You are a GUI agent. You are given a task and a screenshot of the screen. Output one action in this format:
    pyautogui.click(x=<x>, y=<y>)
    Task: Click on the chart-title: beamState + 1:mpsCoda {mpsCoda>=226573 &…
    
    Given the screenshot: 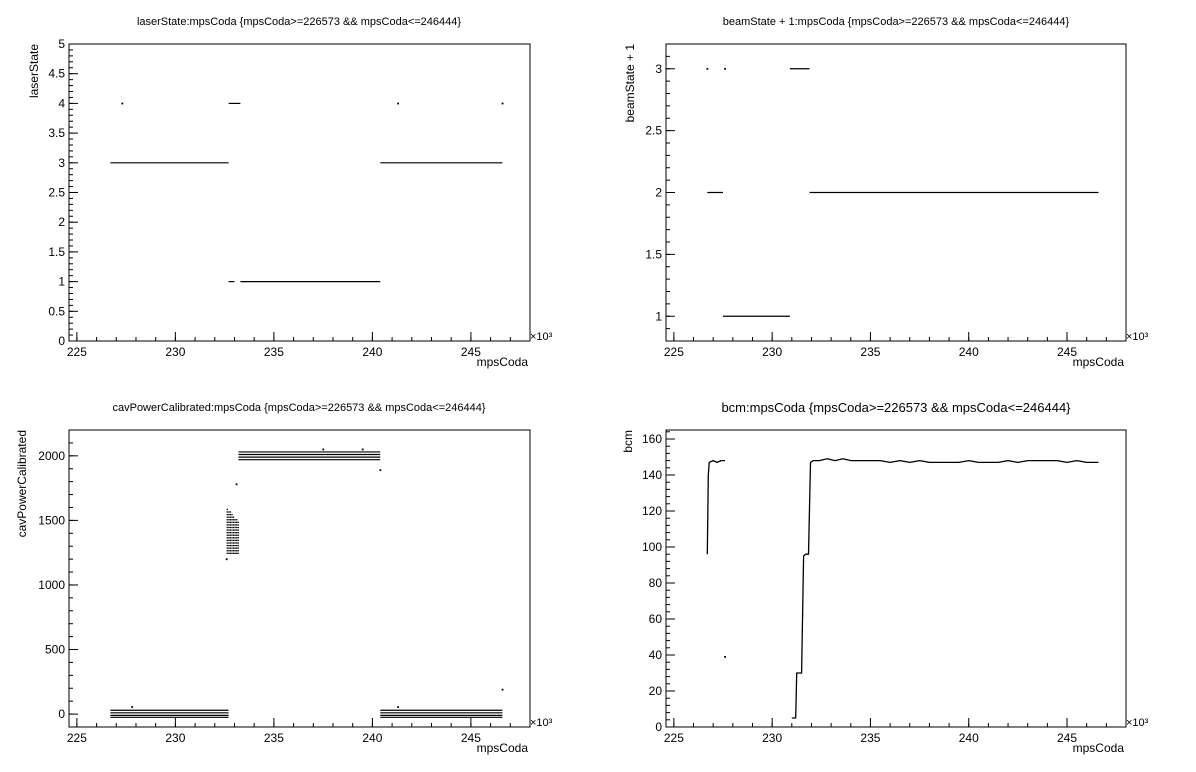 What is the action you would take?
    pyautogui.click(x=896, y=22)
    